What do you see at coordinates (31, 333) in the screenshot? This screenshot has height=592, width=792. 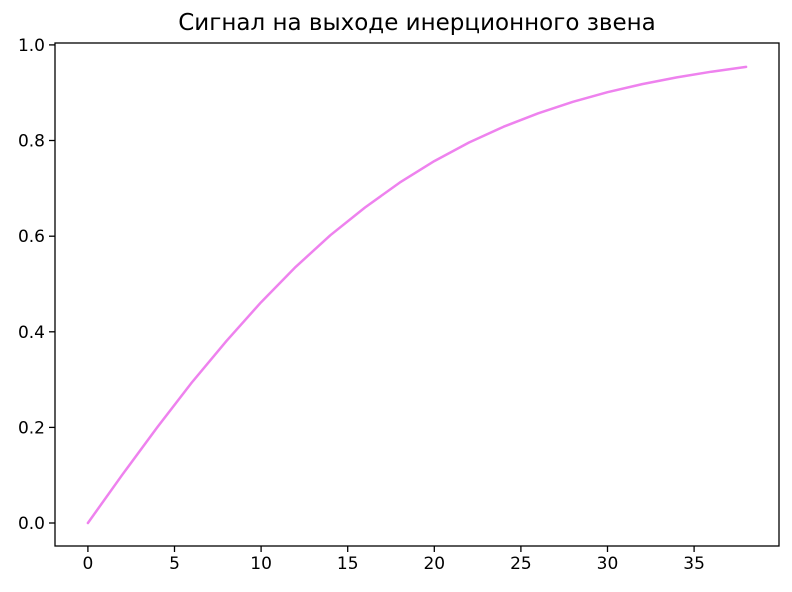 I see `y-tick-label: 0.4` at bounding box center [31, 333].